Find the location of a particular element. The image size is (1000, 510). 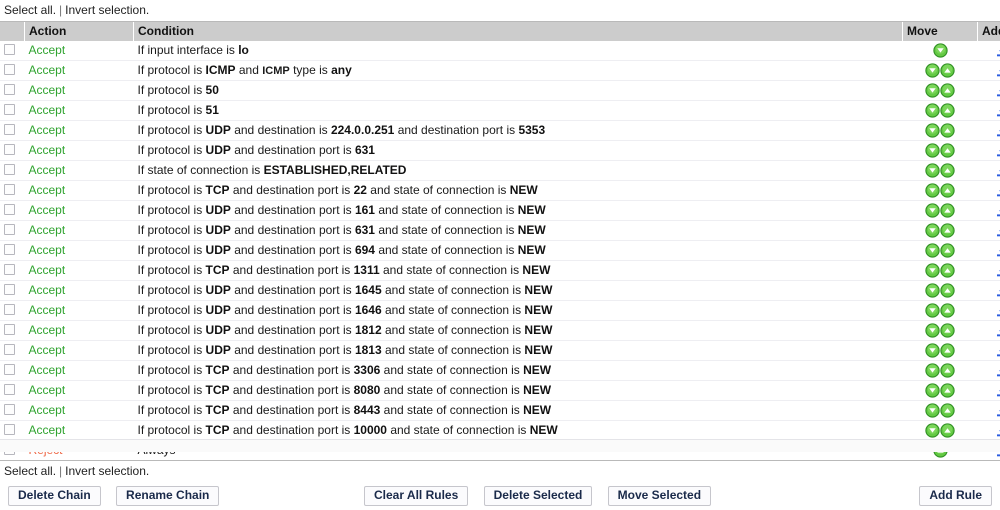

move-selected-button: Move Selected is located at coordinates (659, 496).